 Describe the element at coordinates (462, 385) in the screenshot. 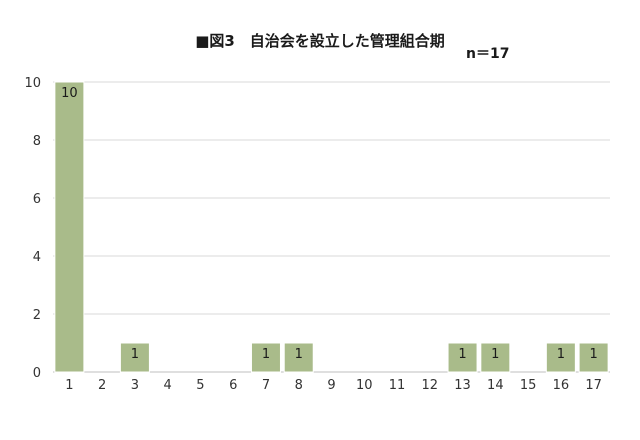

I see `x-tick-label: 13` at that location.